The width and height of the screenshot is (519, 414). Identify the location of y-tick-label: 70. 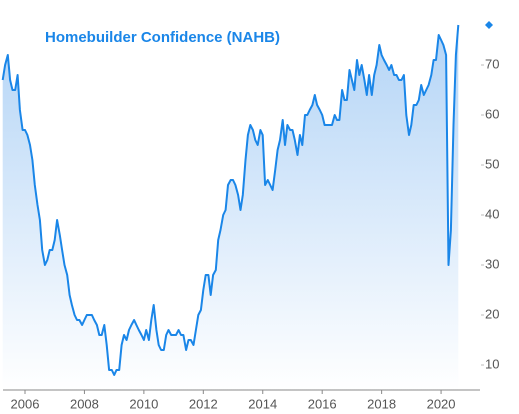
(492, 63).